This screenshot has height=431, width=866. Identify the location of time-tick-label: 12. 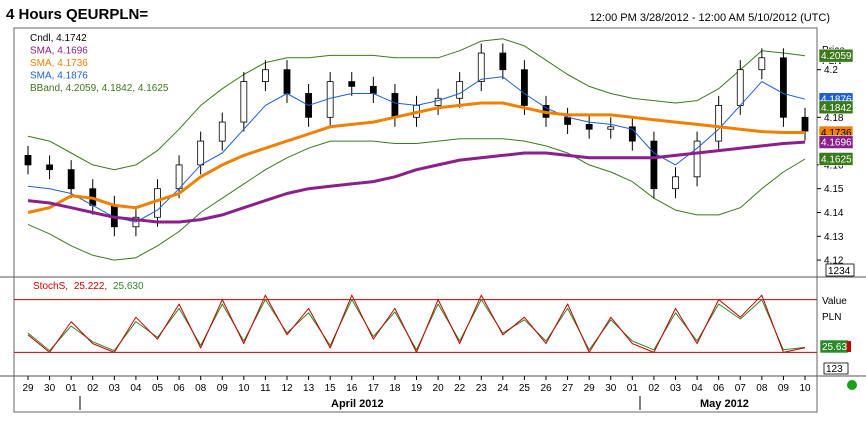
(287, 388).